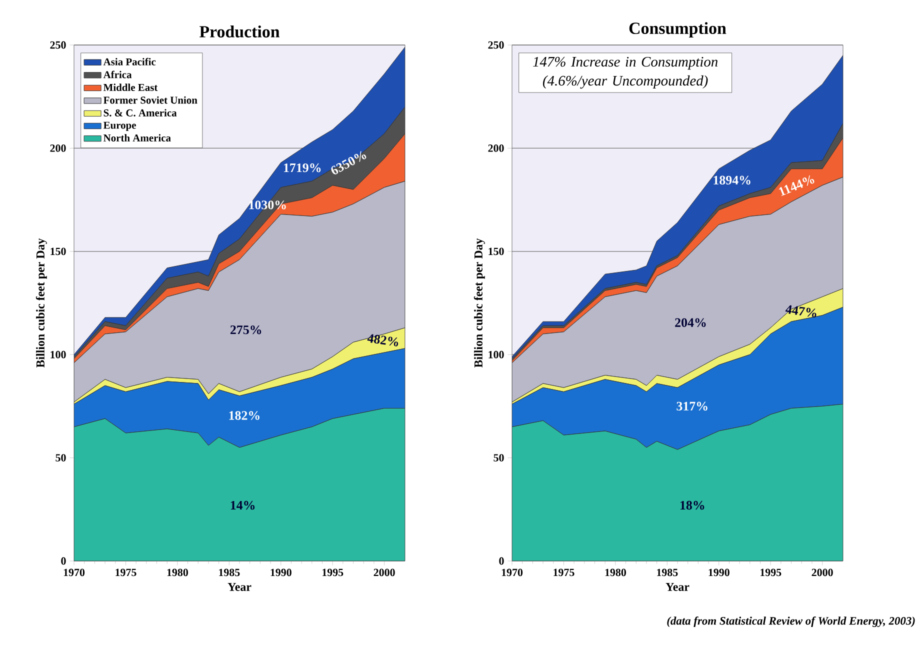 The image size is (920, 645). Describe the element at coordinates (119, 126) in the screenshot. I see `legend-label: Europe` at that location.